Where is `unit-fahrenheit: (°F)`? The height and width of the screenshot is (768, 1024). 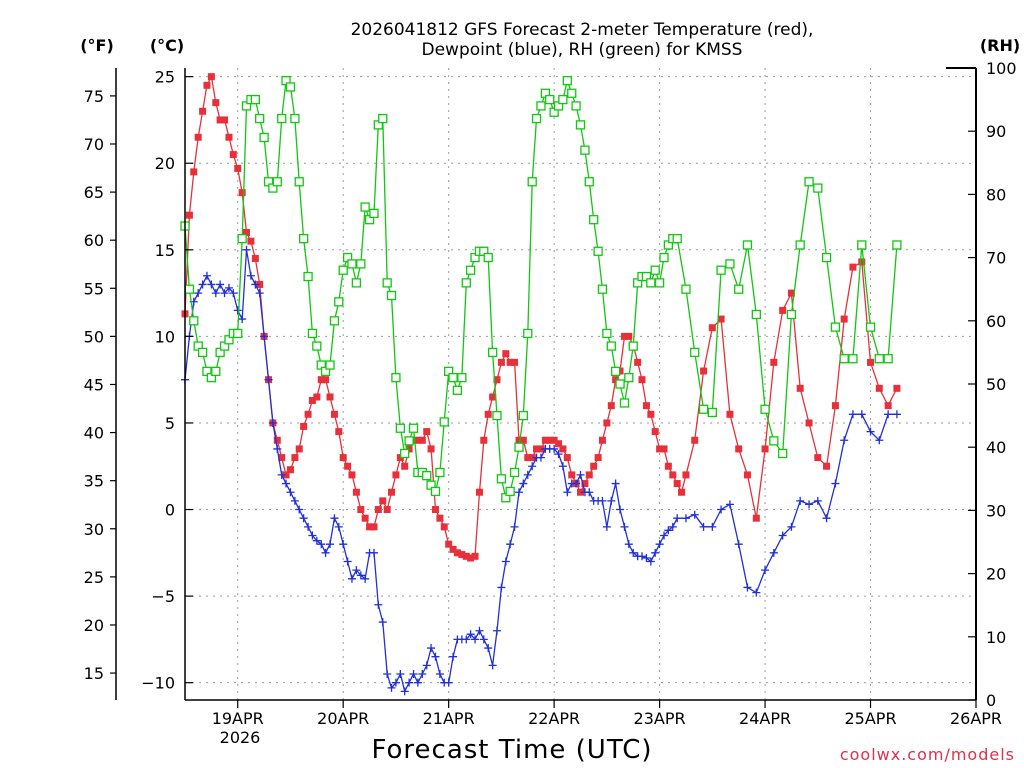
unit-fahrenheit: (°F) is located at coordinates (97, 45).